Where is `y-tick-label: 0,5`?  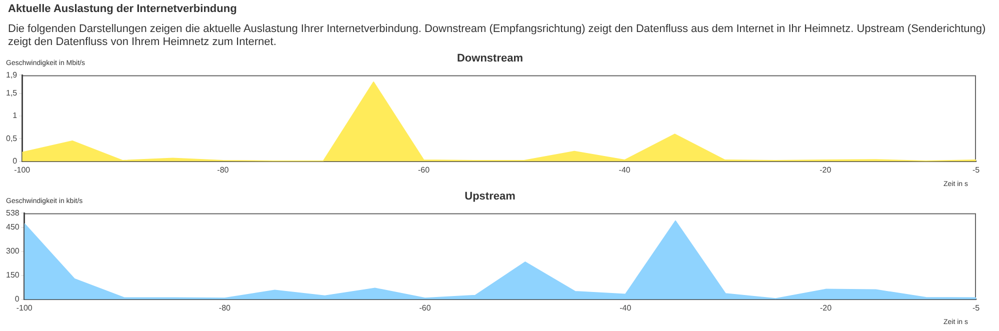
y-tick-label: 0,5 is located at coordinates (12, 138).